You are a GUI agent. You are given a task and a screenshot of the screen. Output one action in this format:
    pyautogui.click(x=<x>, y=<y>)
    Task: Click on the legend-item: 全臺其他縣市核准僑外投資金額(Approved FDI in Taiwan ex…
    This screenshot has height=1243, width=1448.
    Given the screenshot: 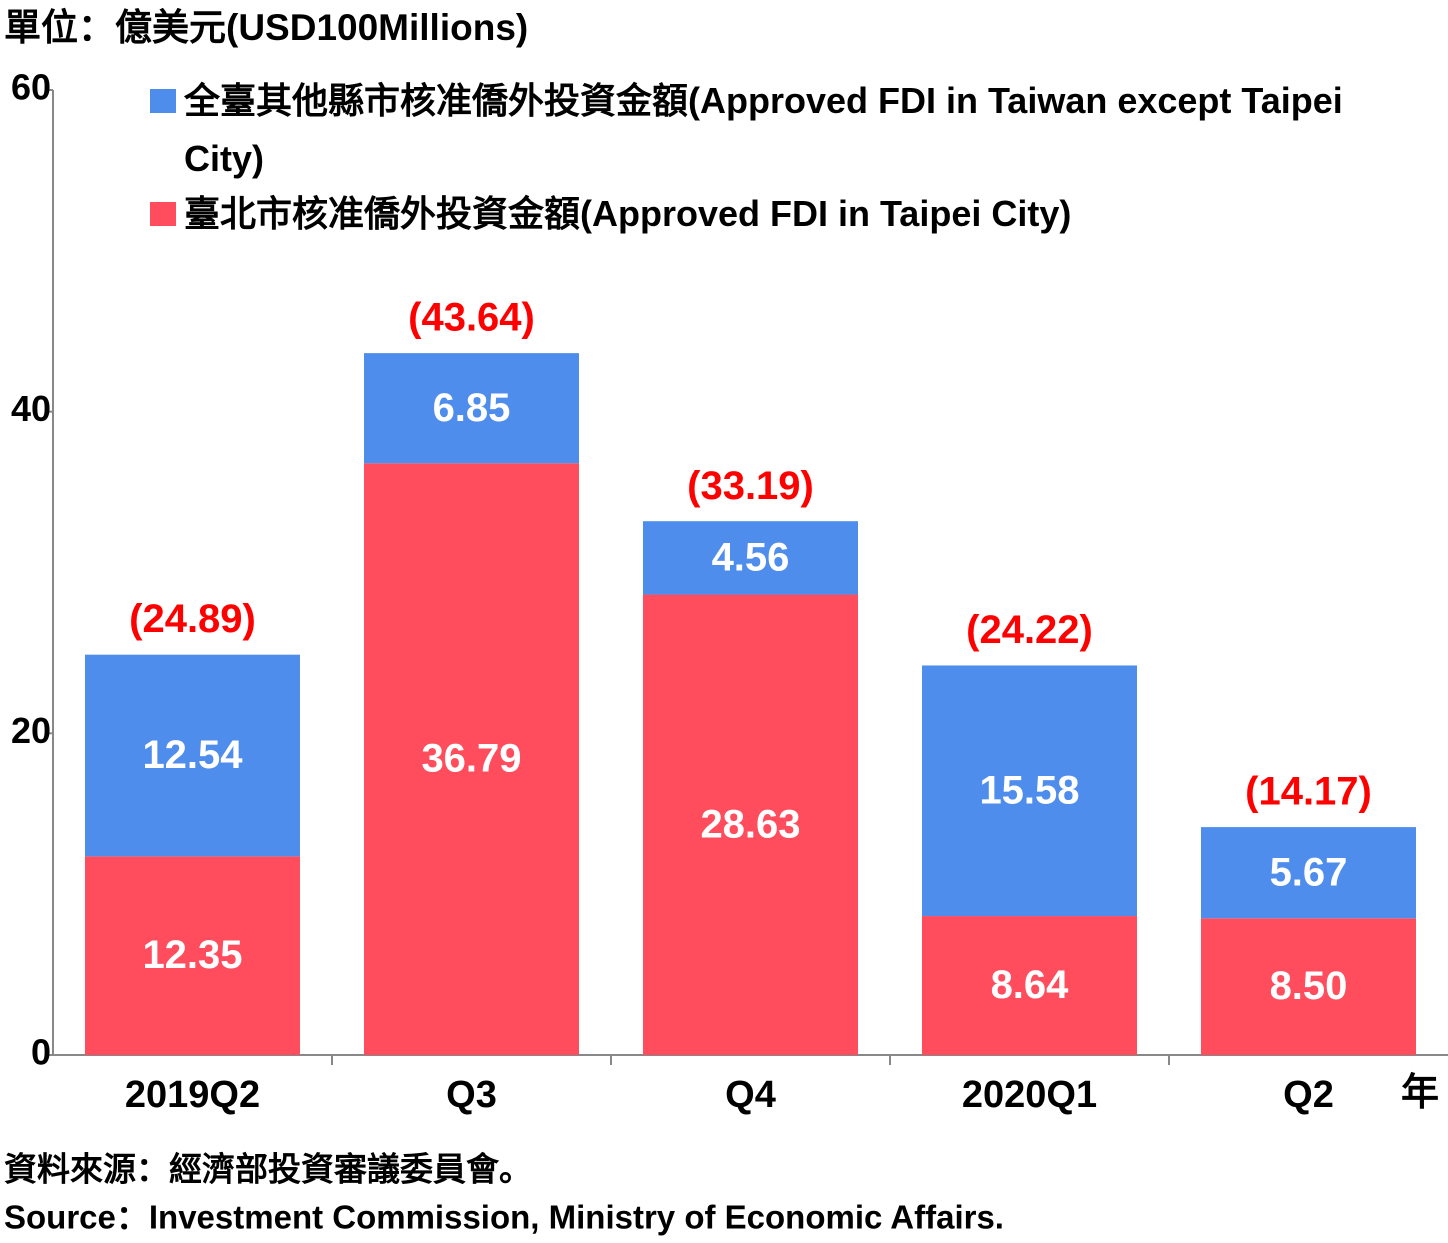 What is the action you would take?
    pyautogui.click(x=779, y=130)
    